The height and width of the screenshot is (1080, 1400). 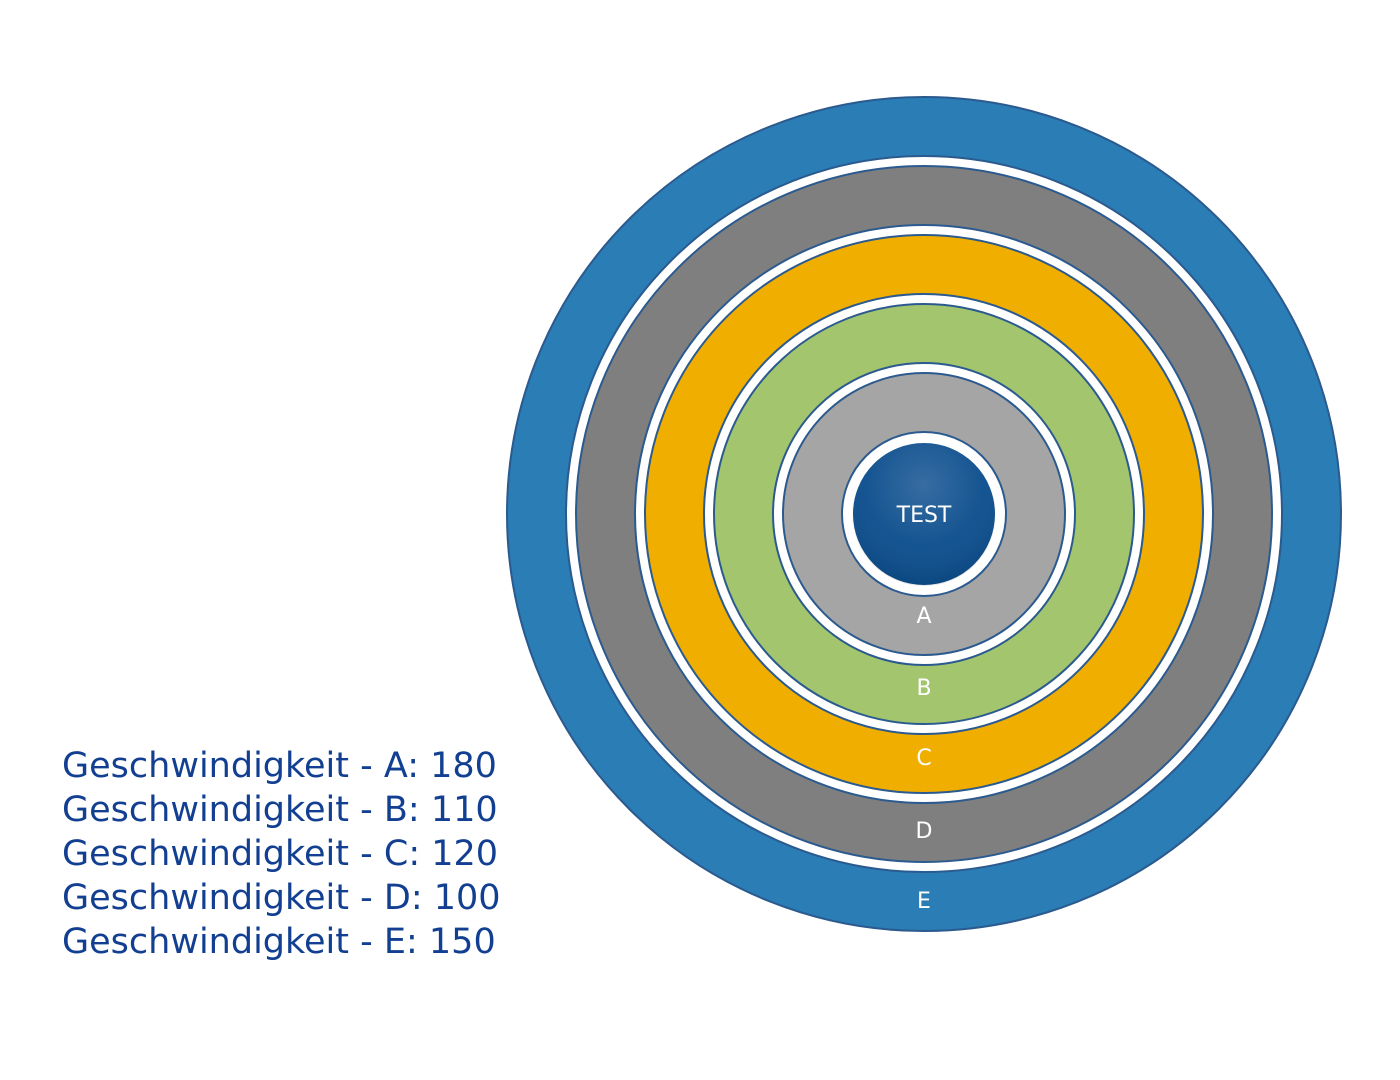 What do you see at coordinates (924, 831) in the screenshot?
I see `ring-label-d: D` at bounding box center [924, 831].